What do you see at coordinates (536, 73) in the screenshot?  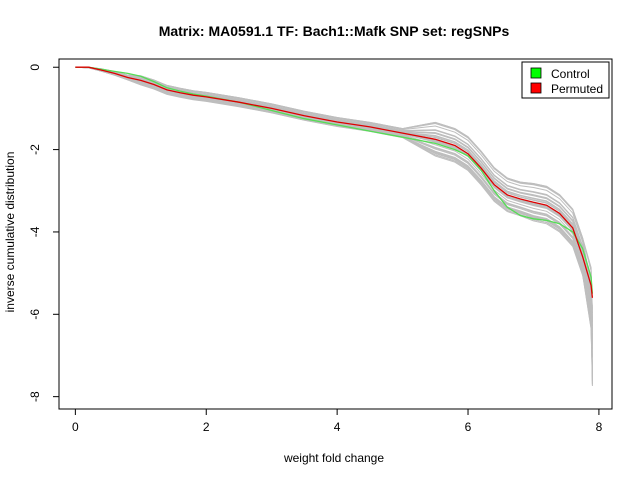 I see `legend-swatch-control` at bounding box center [536, 73].